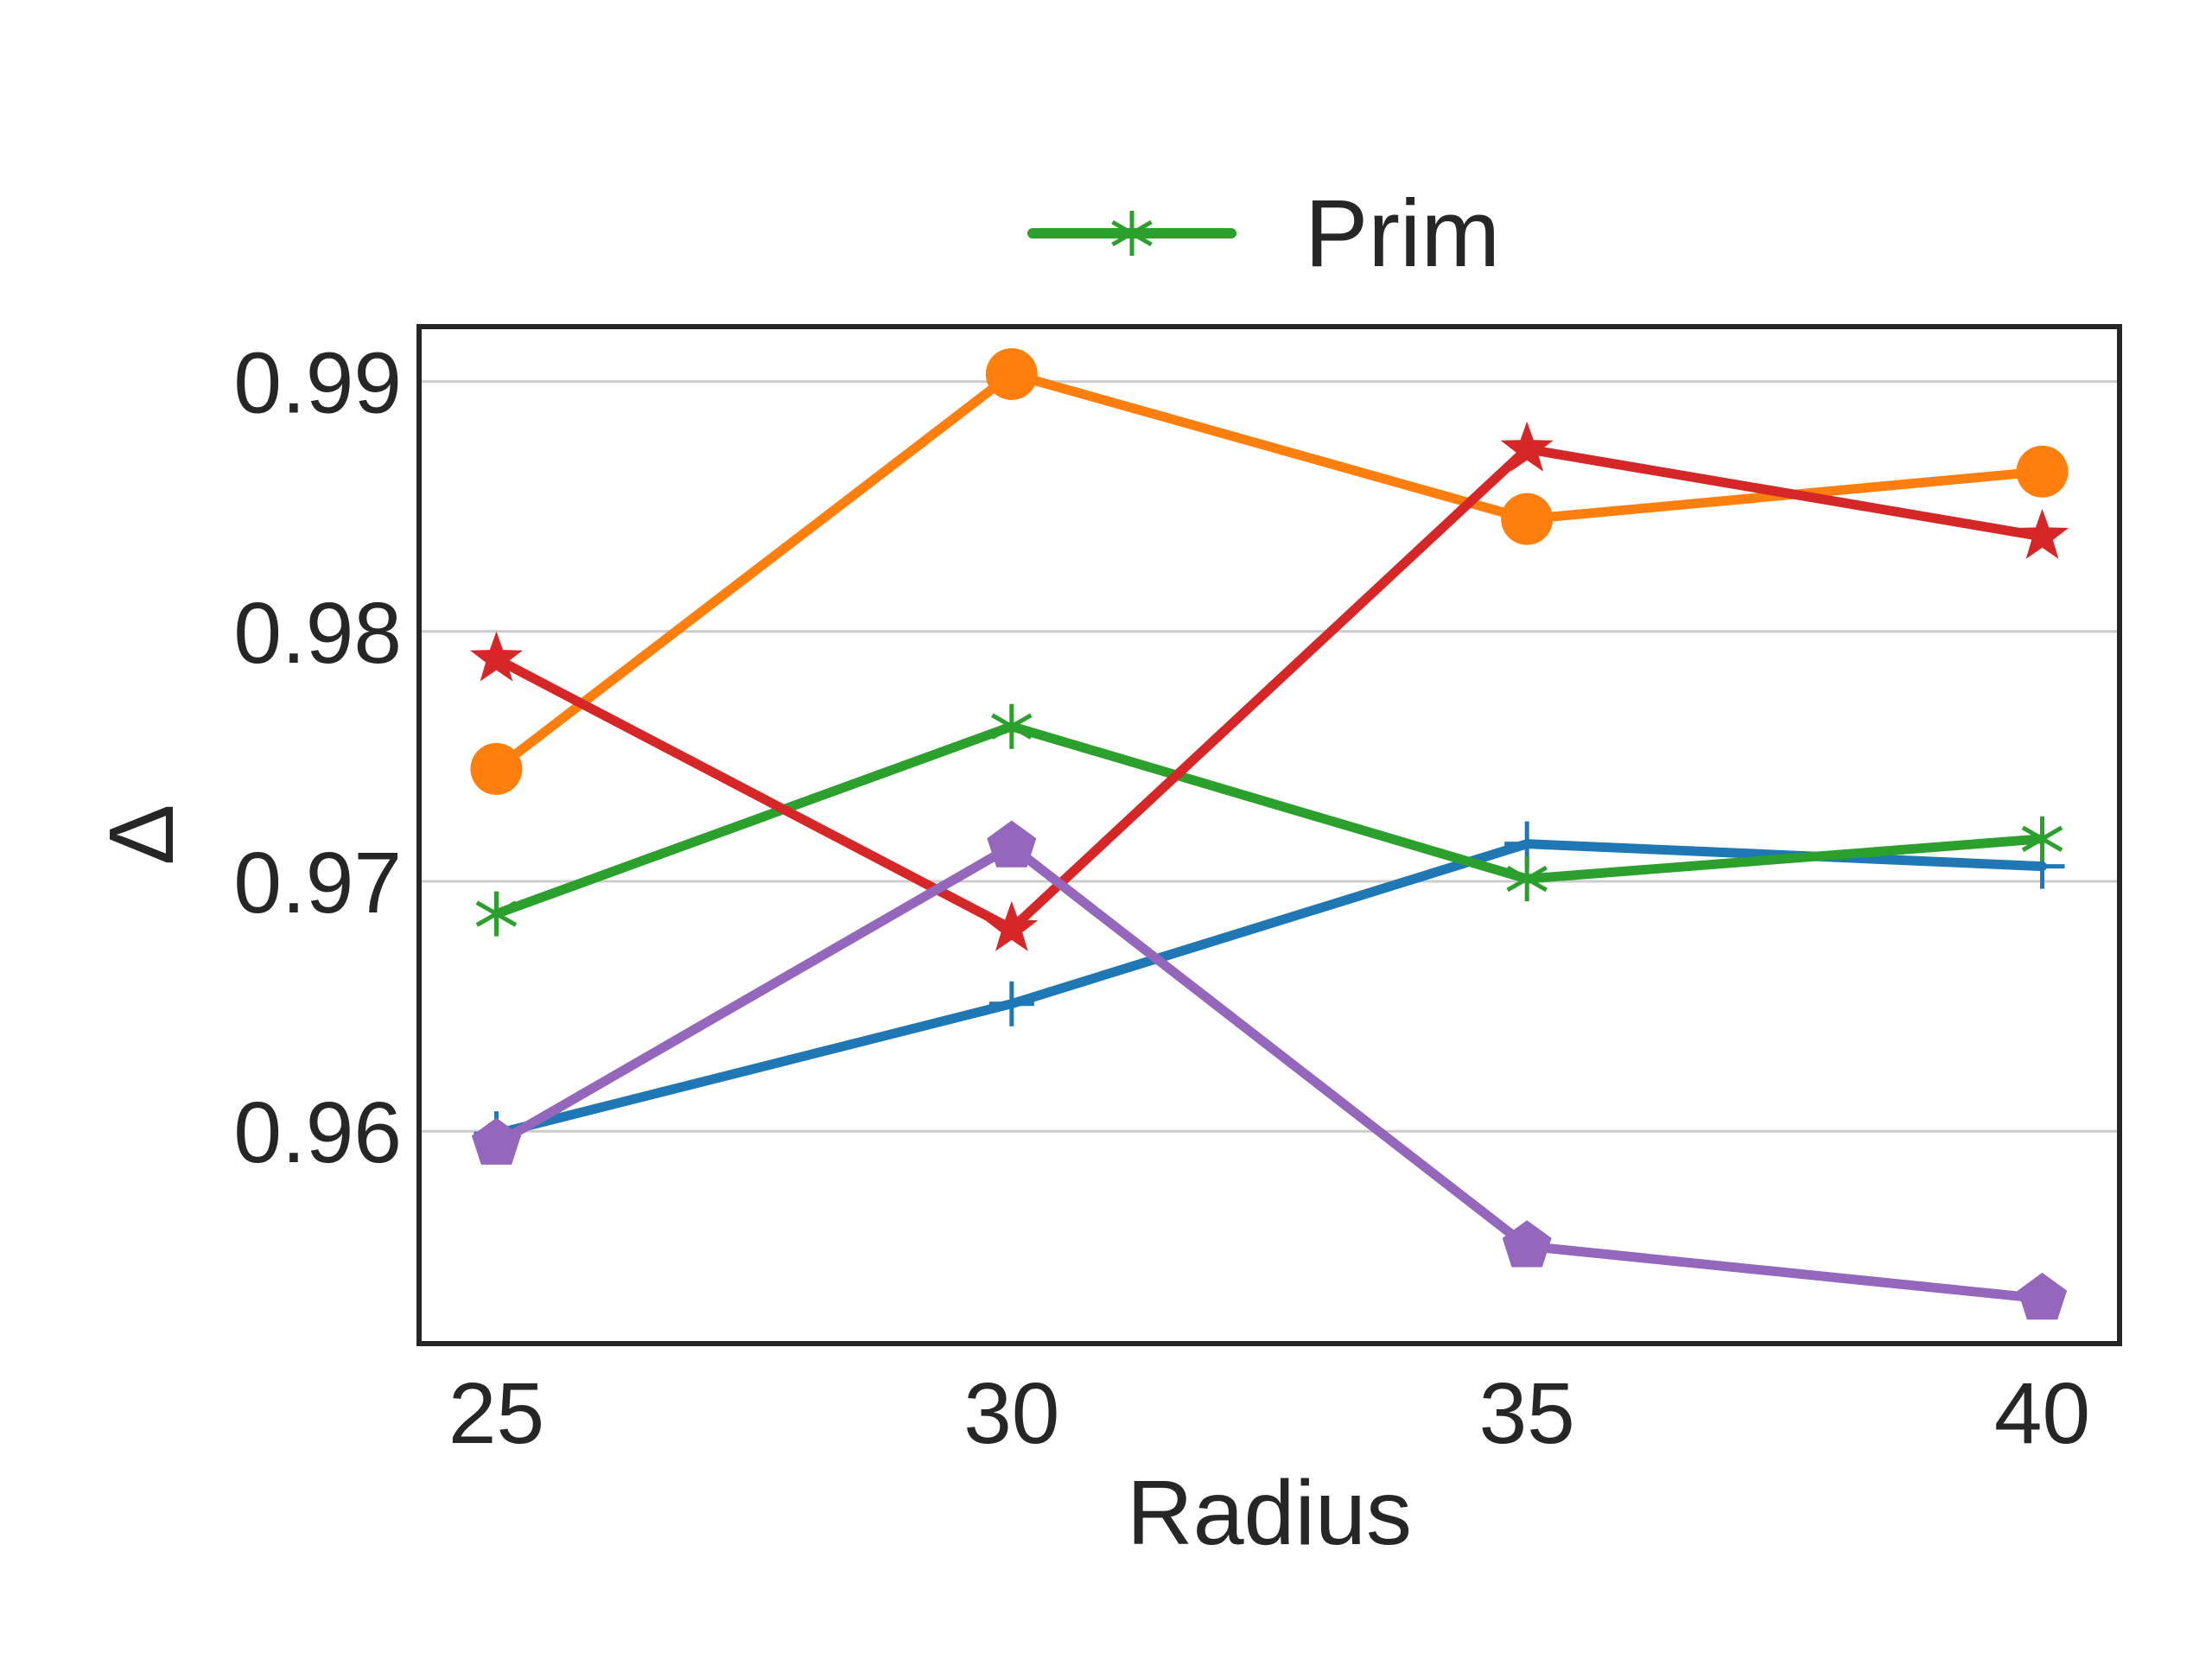 The image size is (2212, 1659). What do you see at coordinates (317, 633) in the screenshot?
I see `y-tick-label: 0.98` at bounding box center [317, 633].